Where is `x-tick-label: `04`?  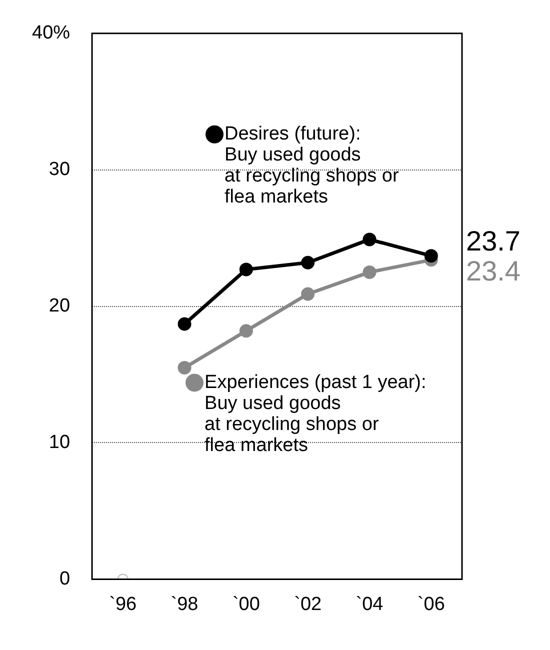 x-tick-label: `04 is located at coordinates (370, 604).